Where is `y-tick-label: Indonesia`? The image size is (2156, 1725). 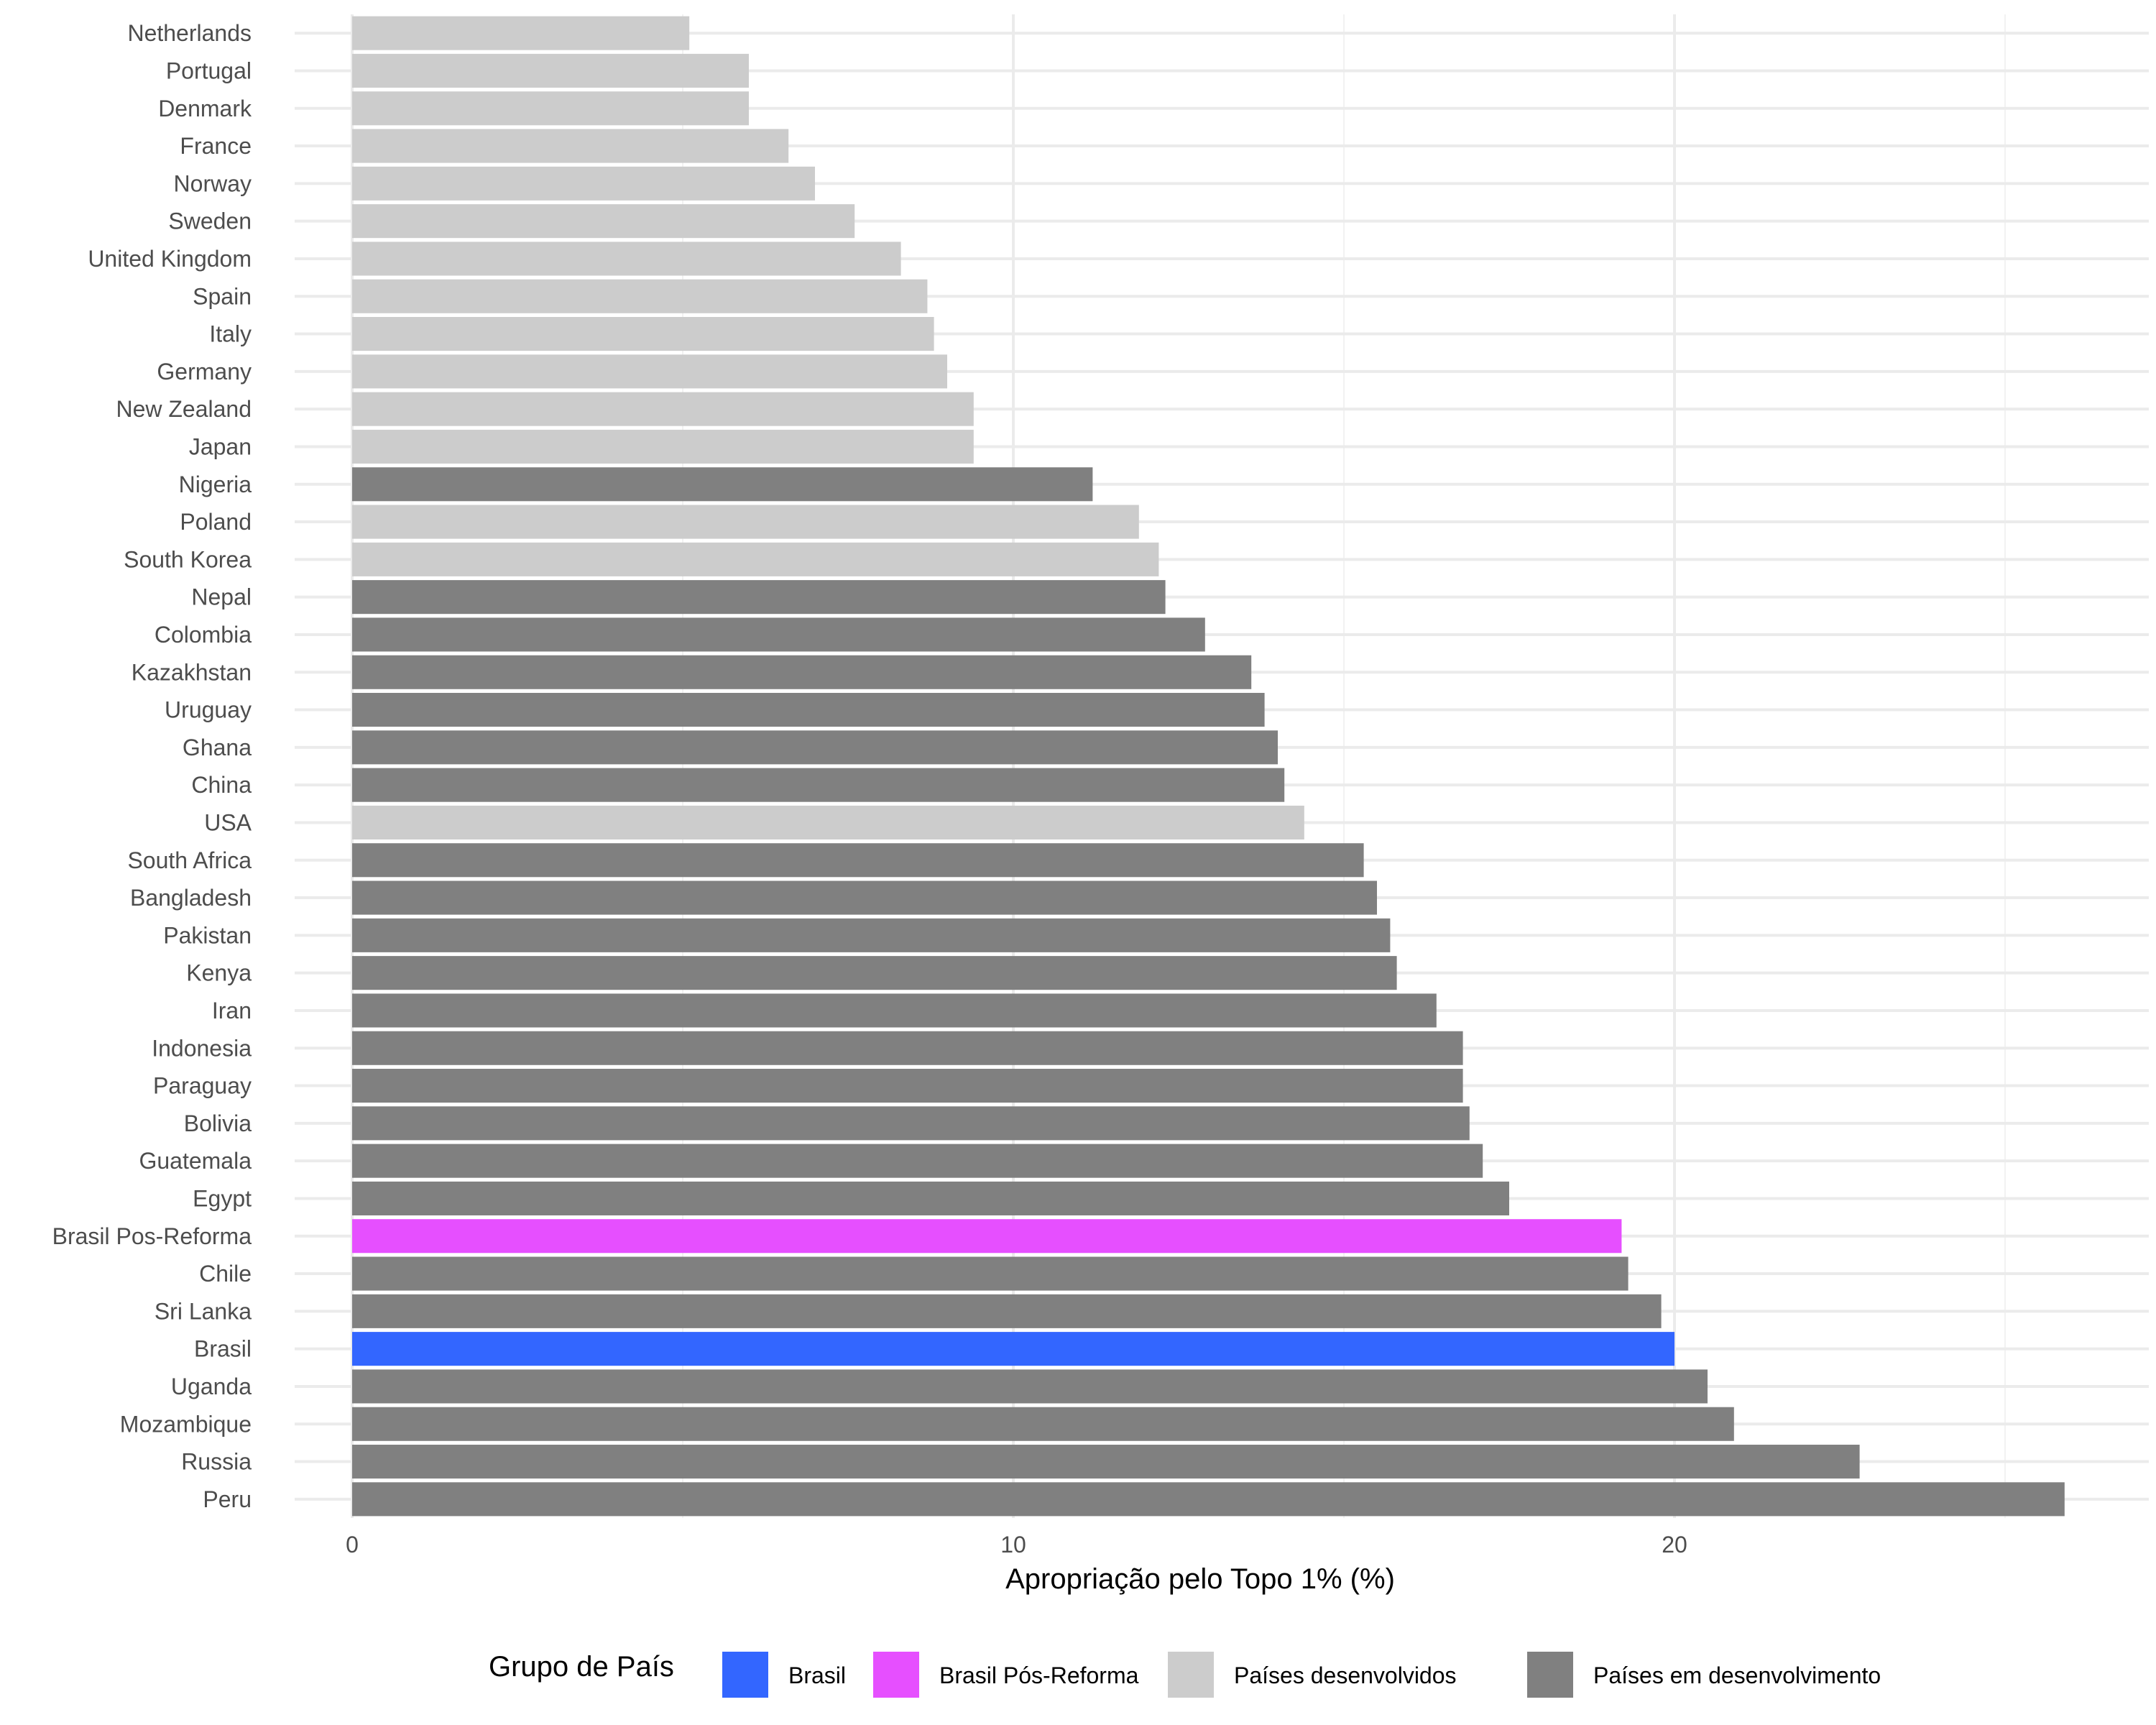
y-tick-label: Indonesia is located at coordinates (202, 1048).